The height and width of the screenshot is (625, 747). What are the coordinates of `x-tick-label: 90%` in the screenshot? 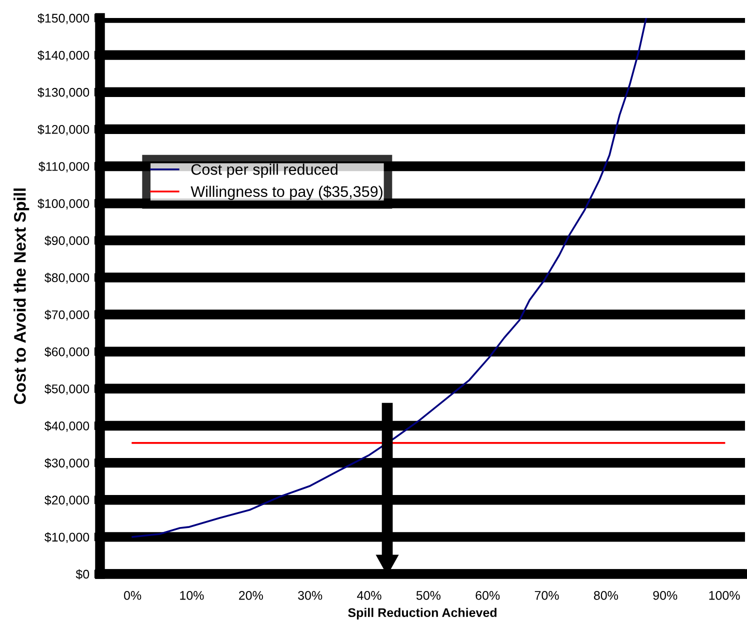 It's located at (665, 595).